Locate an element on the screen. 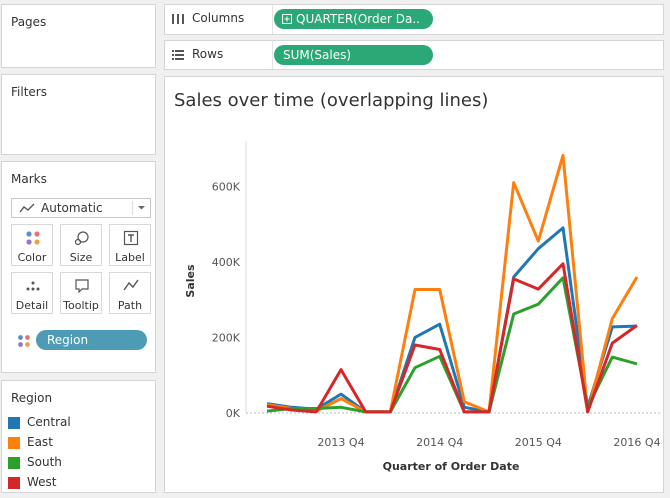 Image resolution: width=670 pixels, height=498 pixels. x-tick-label: 2014 Q4 is located at coordinates (439, 442).